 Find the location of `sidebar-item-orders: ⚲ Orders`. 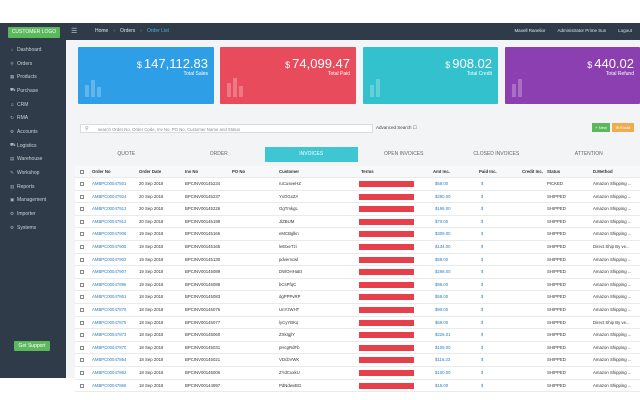

sidebar-item-orders: ⚲ Orders is located at coordinates (33, 64).